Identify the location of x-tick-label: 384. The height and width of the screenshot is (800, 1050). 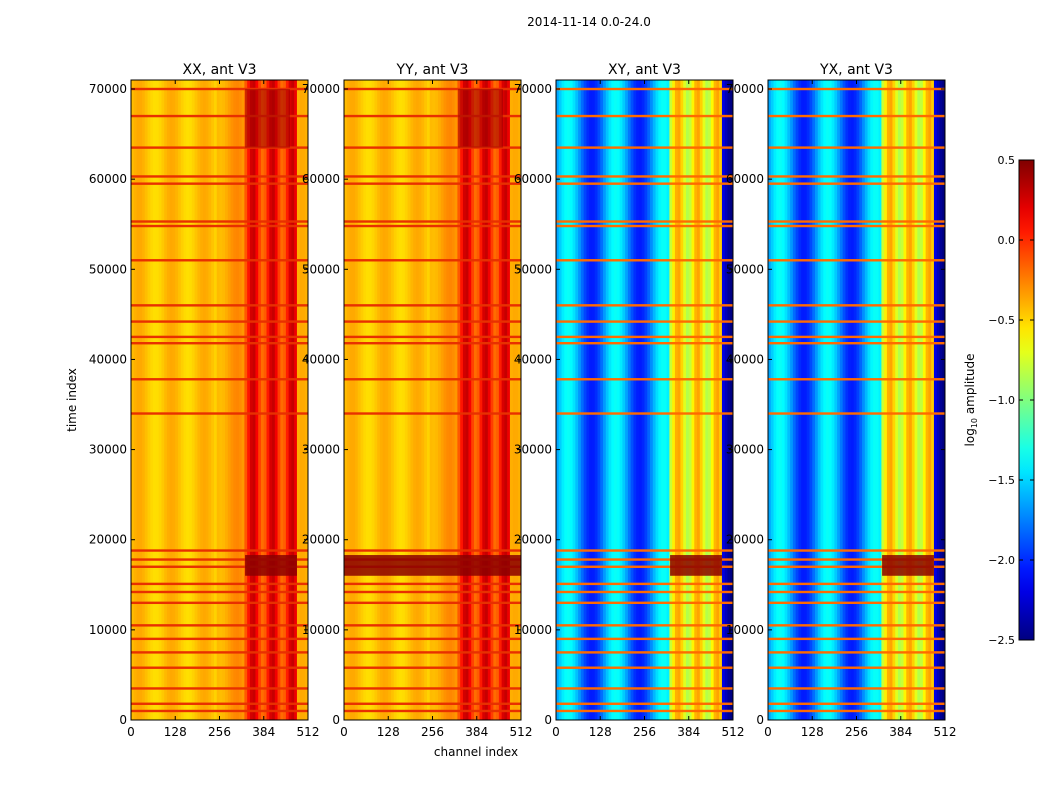
(900, 732).